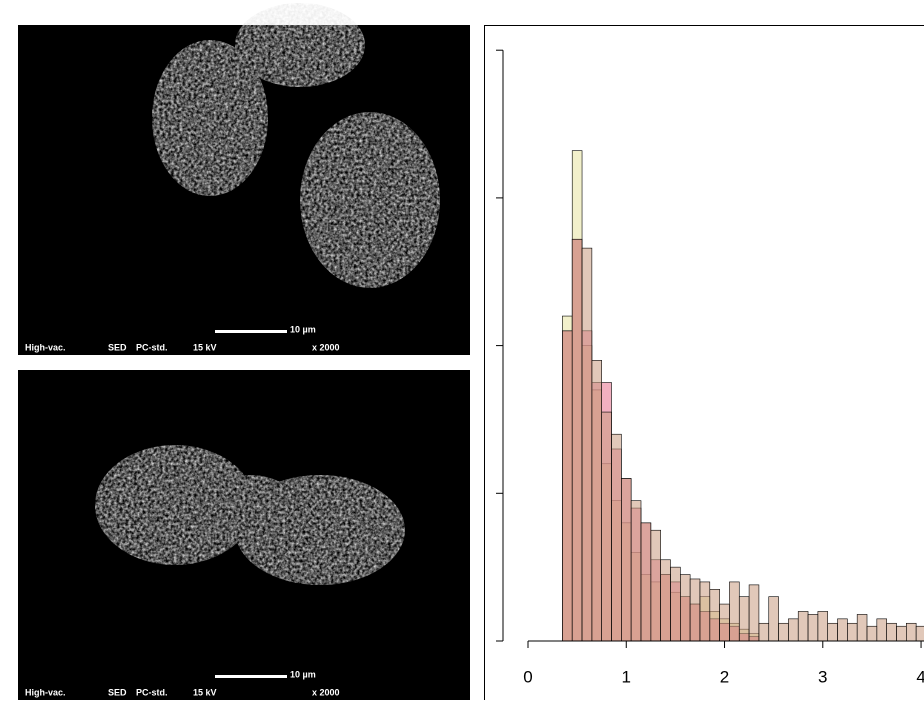 The image size is (924, 705). Describe the element at coordinates (724, 676) in the screenshot. I see `x-tick-label: 2` at that location.